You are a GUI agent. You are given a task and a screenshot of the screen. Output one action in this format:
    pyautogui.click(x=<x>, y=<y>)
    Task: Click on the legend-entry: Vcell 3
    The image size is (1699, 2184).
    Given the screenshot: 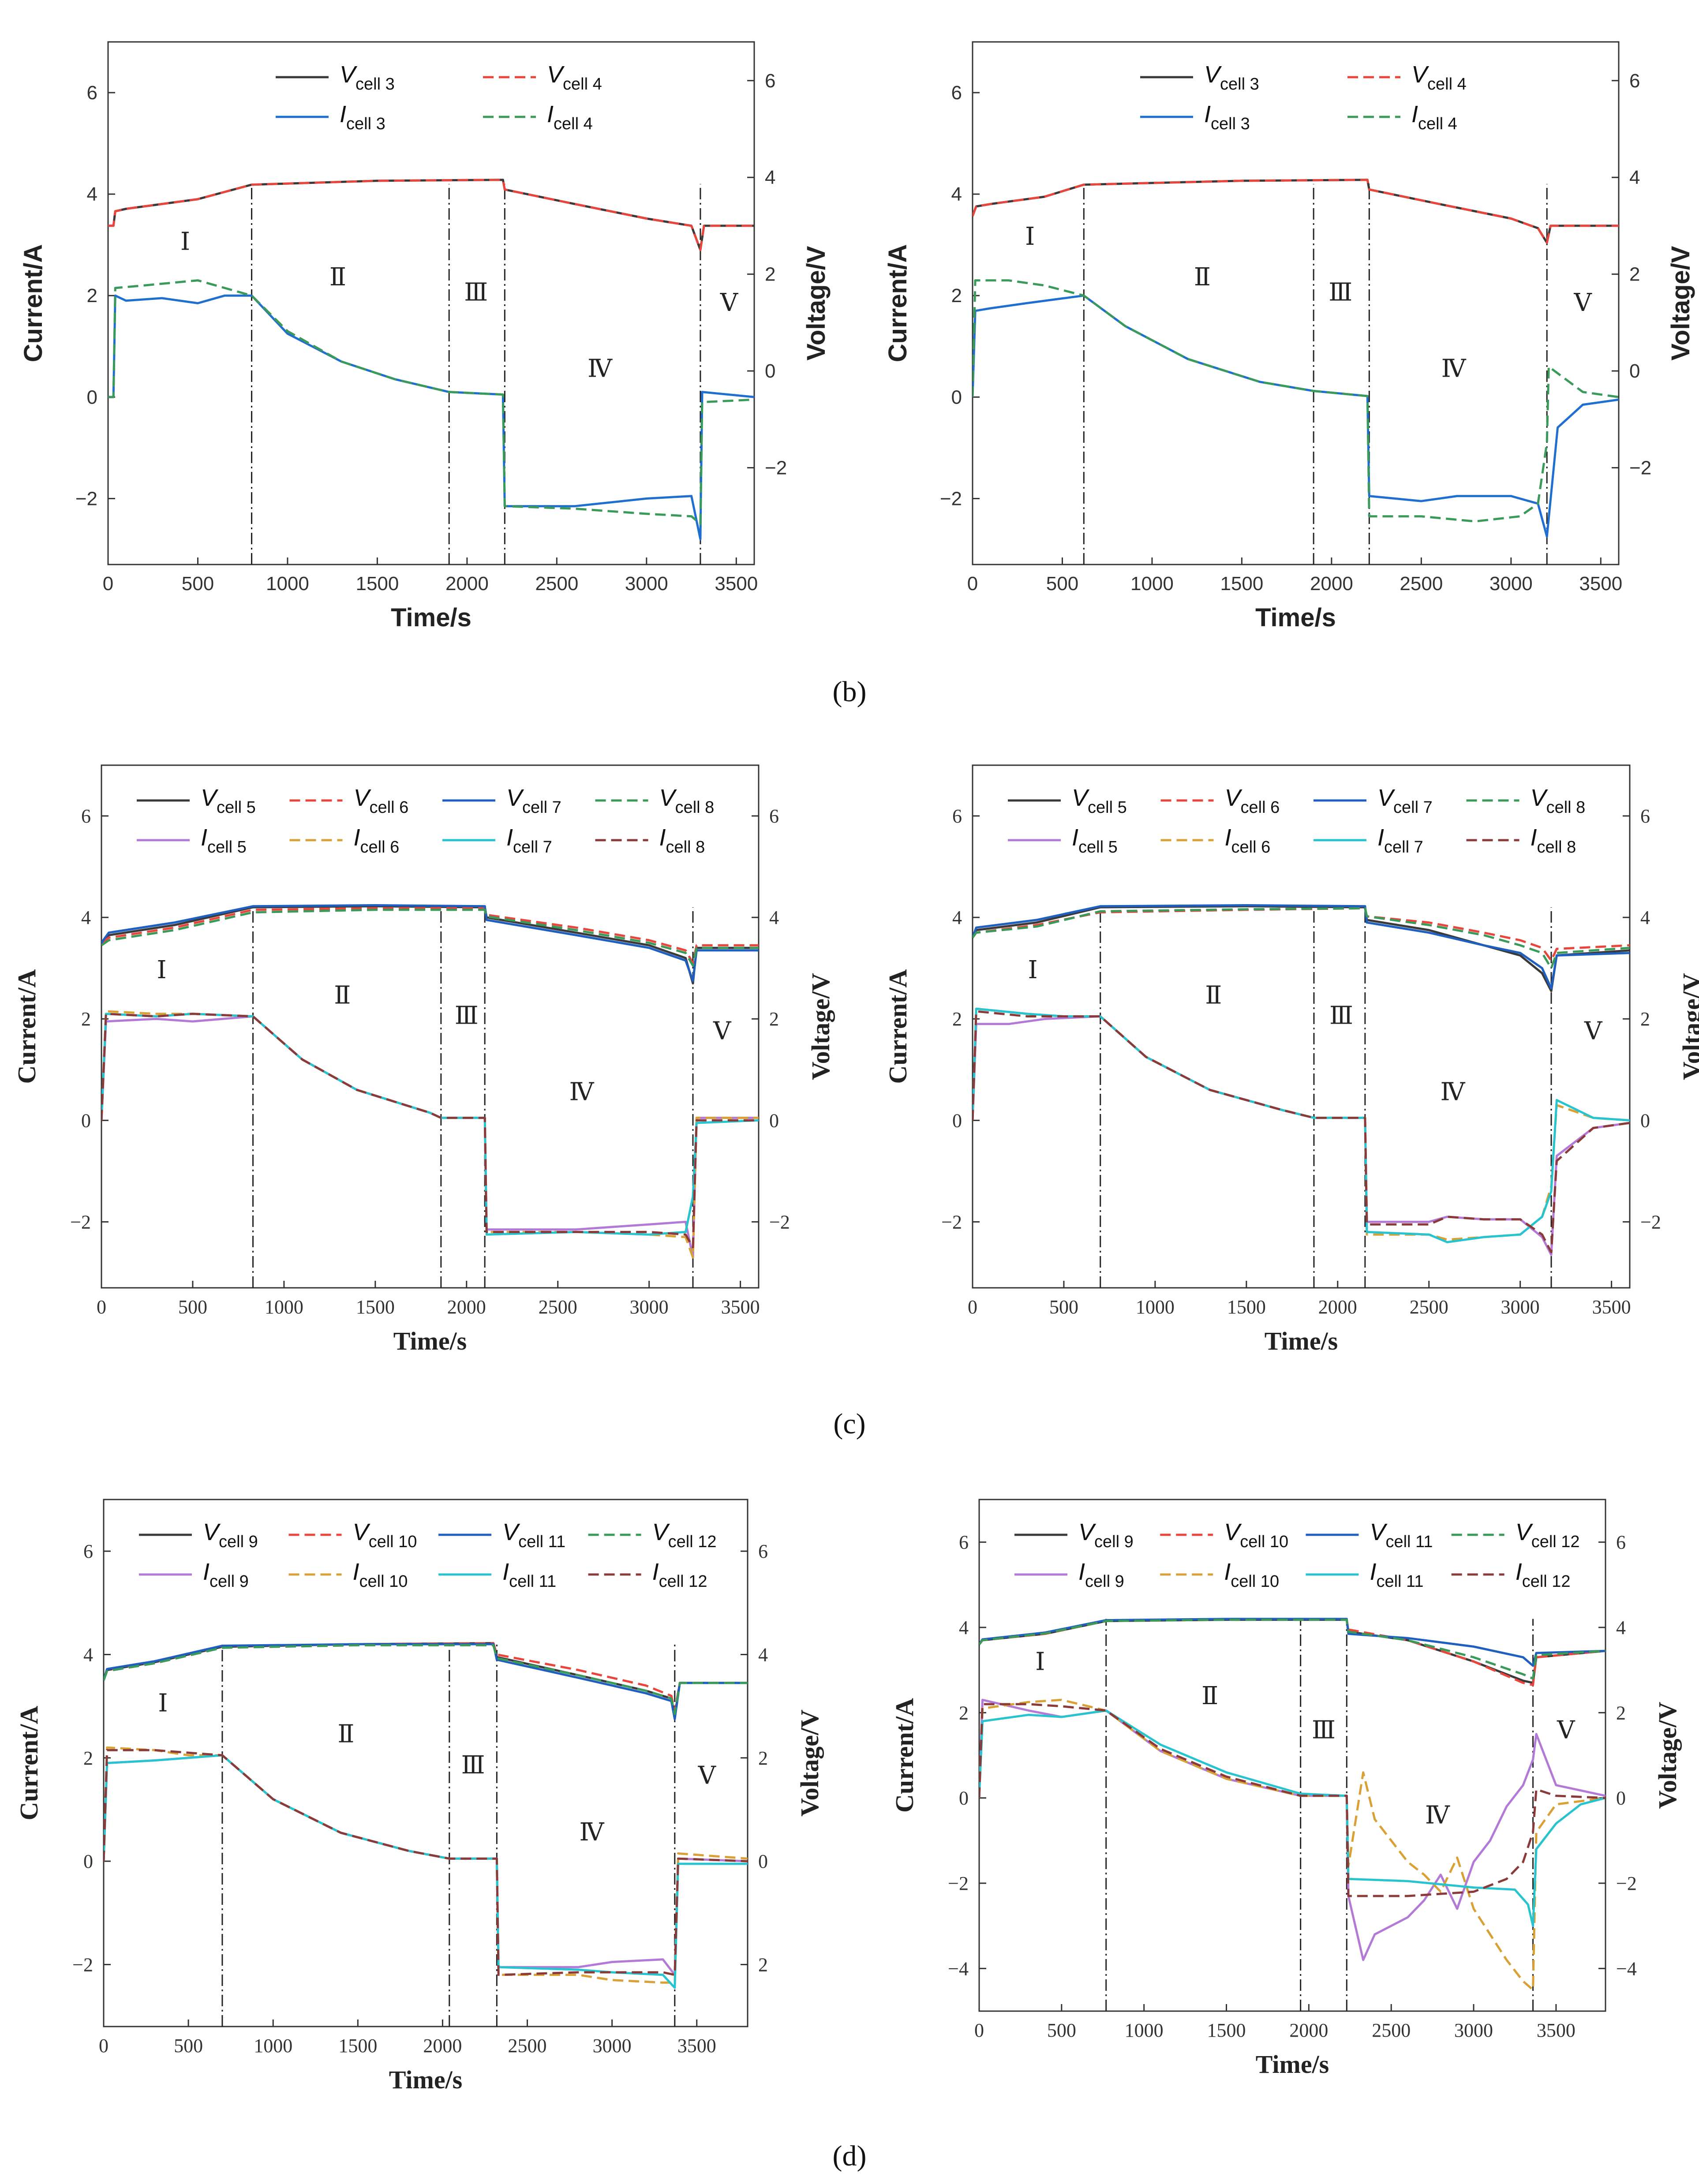 What is the action you would take?
    pyautogui.click(x=367, y=77)
    